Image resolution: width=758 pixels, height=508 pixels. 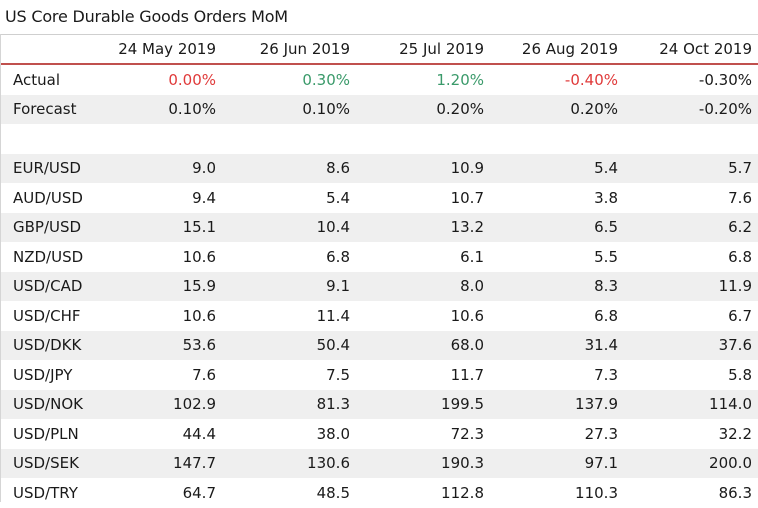 I want to click on row-label: NZD/USD, so click(x=44, y=257).